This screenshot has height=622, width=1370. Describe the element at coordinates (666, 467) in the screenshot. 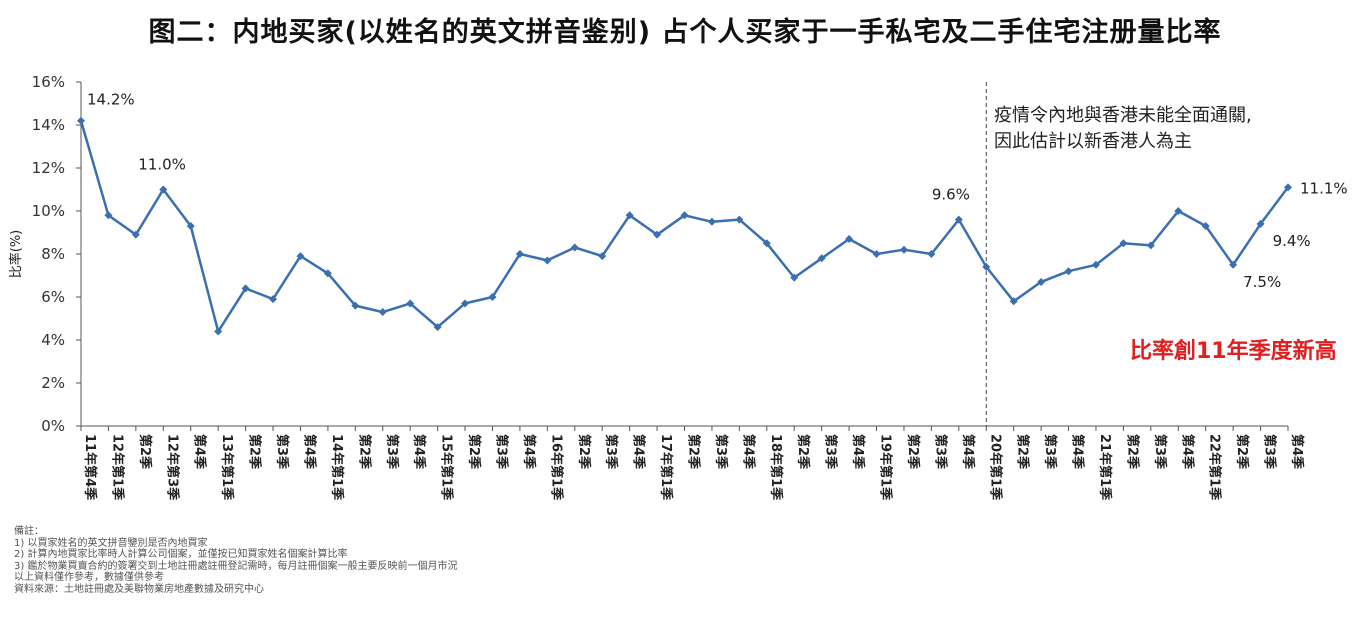

I see `x-tick-label: 17年第1季` at that location.